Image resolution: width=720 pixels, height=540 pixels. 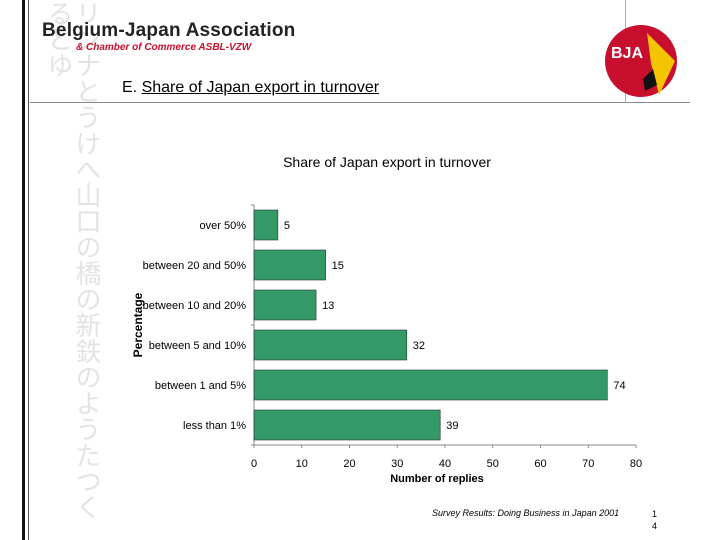 I want to click on section-title: E. Share of Japan export in turnover, so click(x=250, y=88).